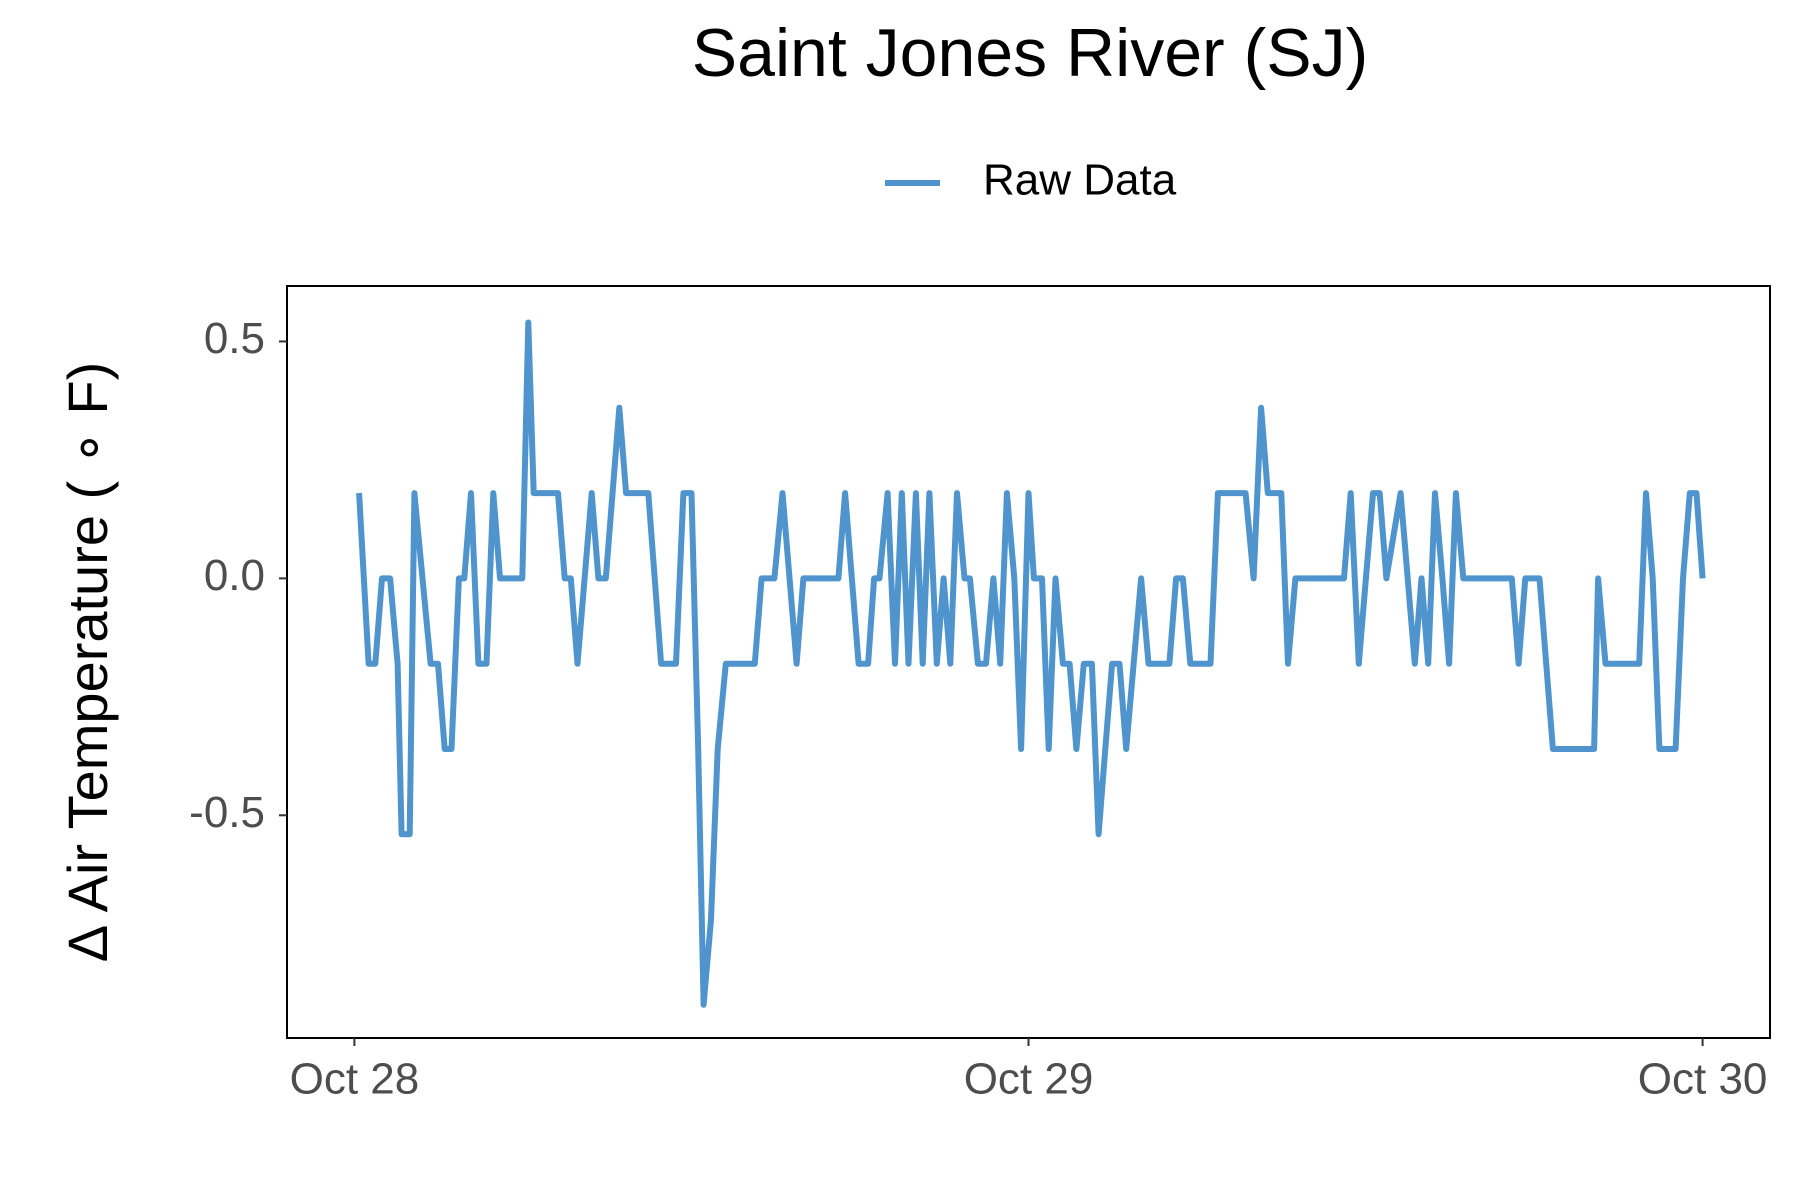 The image size is (1800, 1200). I want to click on y-axis-title: Δ Air Temperature ( ∘ F), so click(87, 662).